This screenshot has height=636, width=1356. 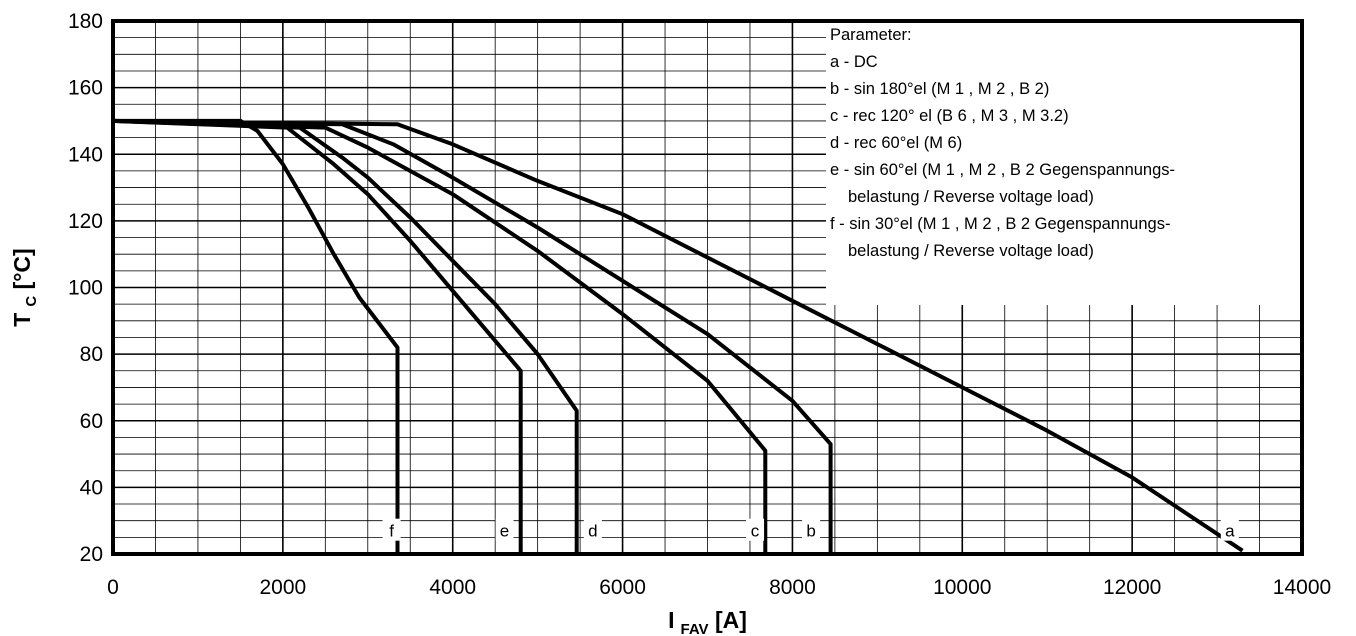 I want to click on curve-label-d: d, so click(x=592, y=531).